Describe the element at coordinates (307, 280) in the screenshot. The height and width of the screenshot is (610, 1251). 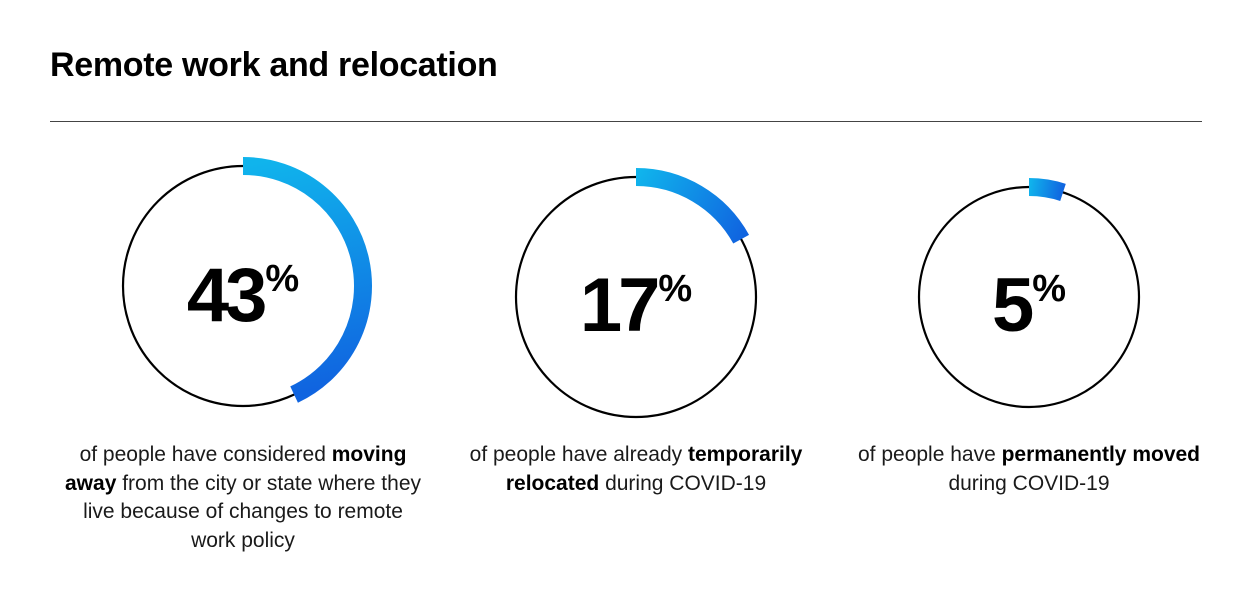
I see `gauge-arc-moving-away` at that location.